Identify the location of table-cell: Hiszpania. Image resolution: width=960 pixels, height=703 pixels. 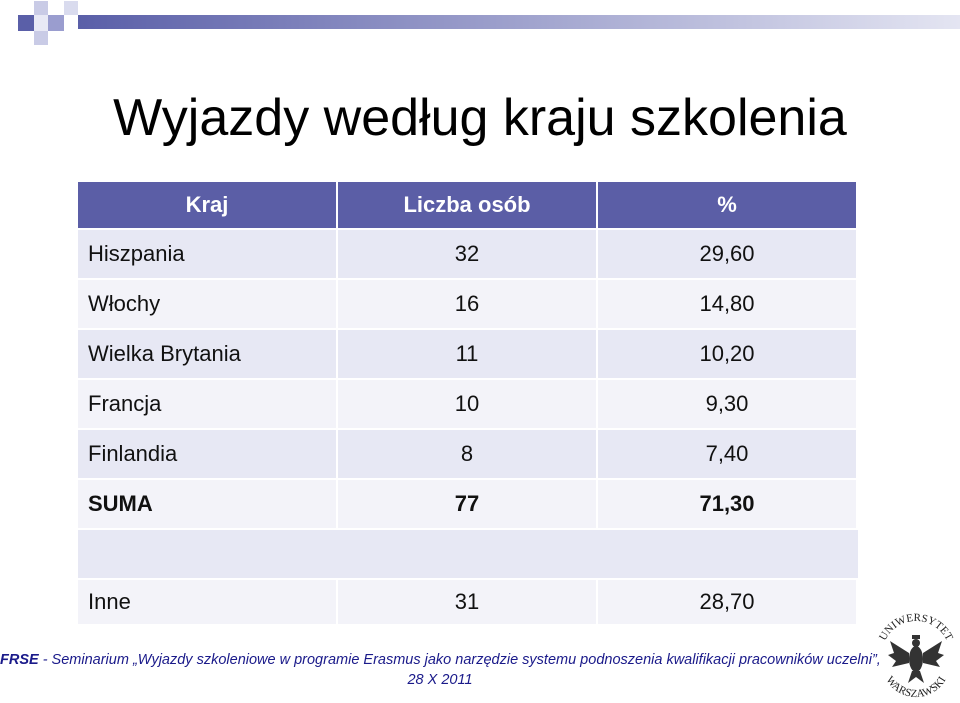
(207, 254).